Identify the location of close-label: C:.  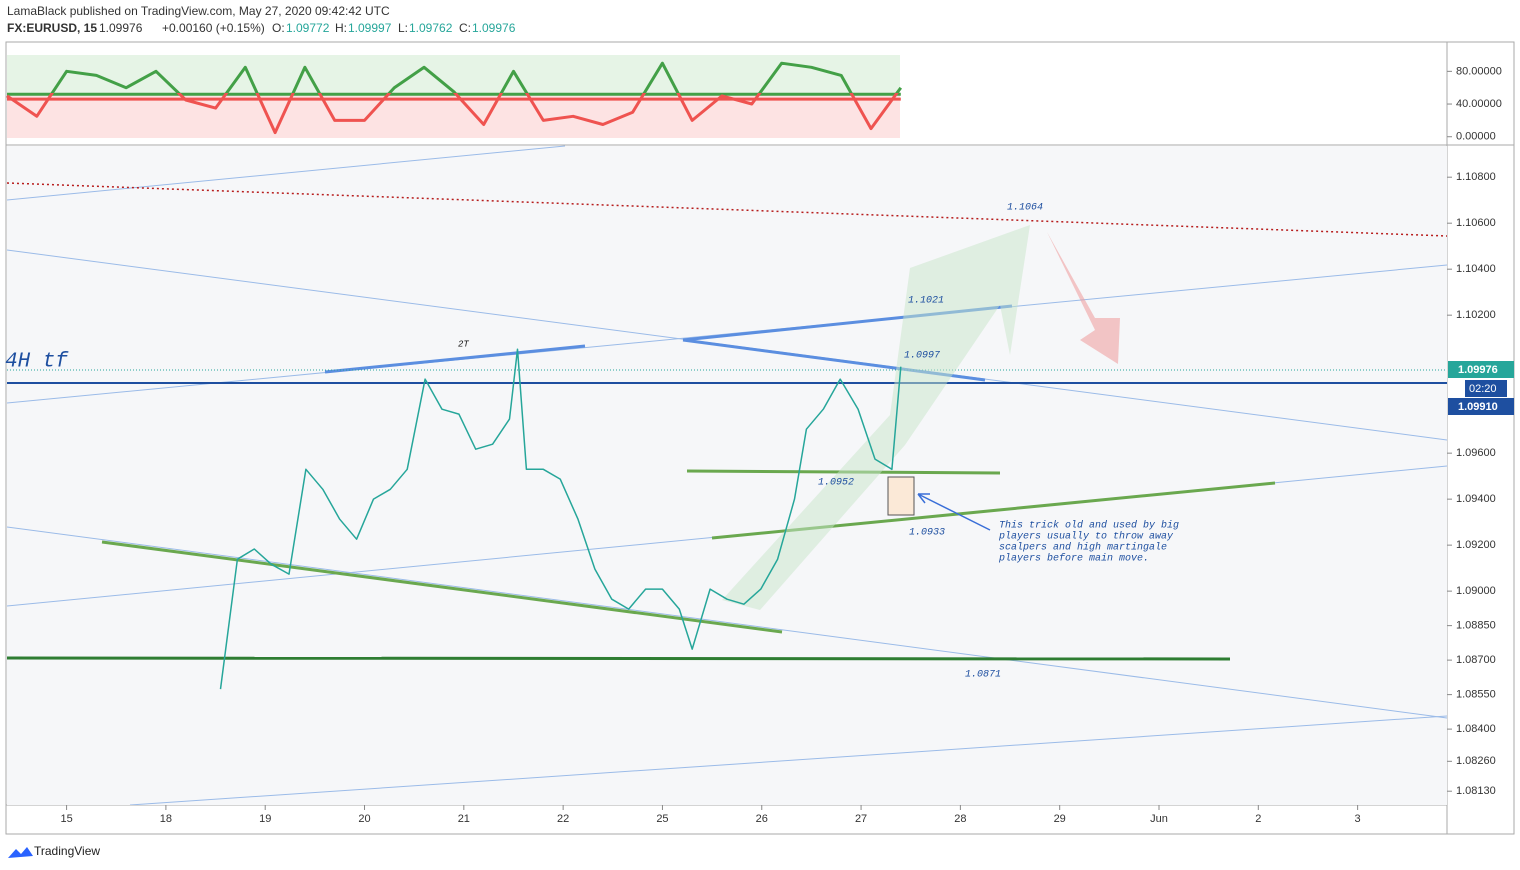
(465, 28).